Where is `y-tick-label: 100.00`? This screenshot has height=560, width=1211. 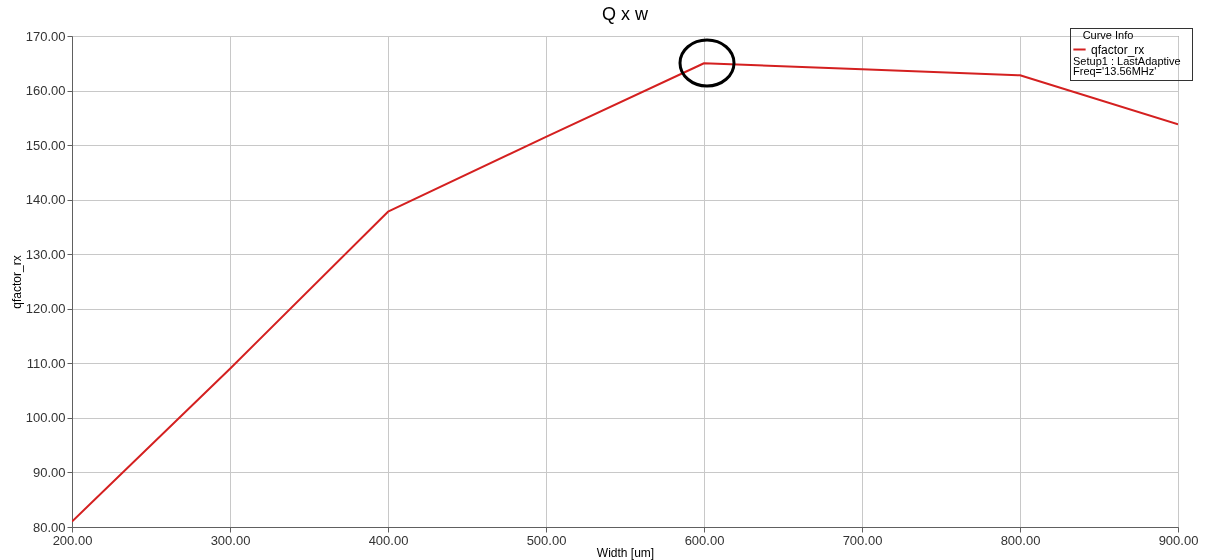
y-tick-label: 100.00 is located at coordinates (45, 418).